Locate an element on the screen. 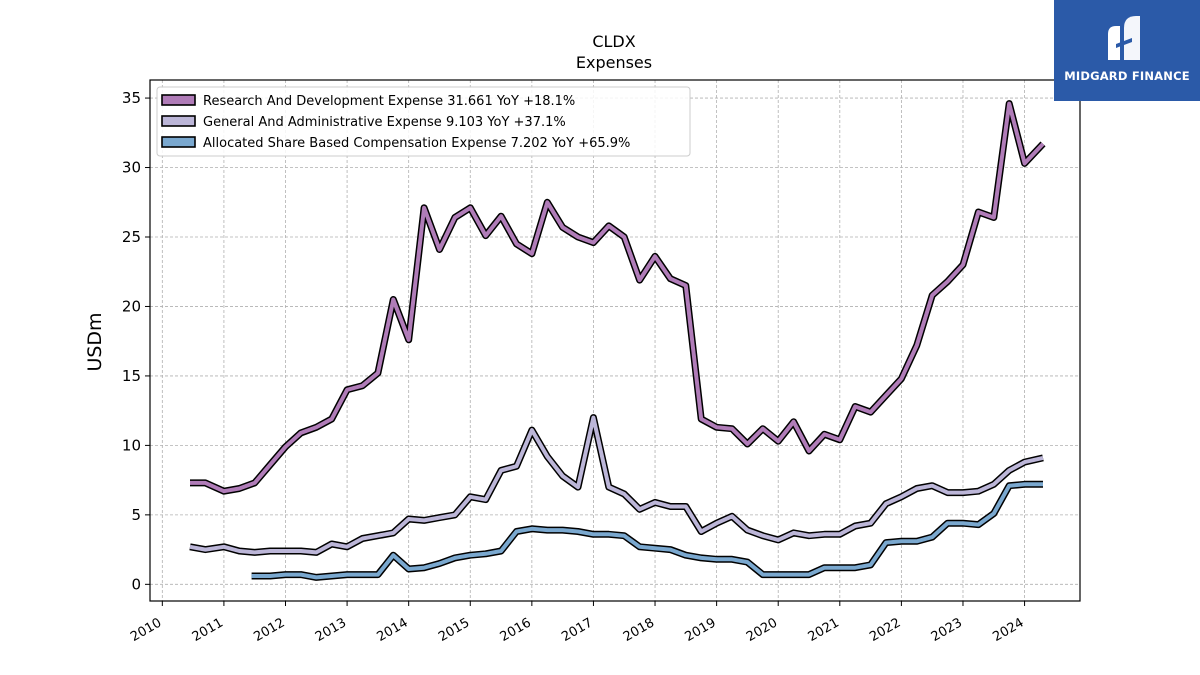 Image resolution: width=1200 pixels, height=675 pixels. x-tick-label: 2015 is located at coordinates (454, 630).